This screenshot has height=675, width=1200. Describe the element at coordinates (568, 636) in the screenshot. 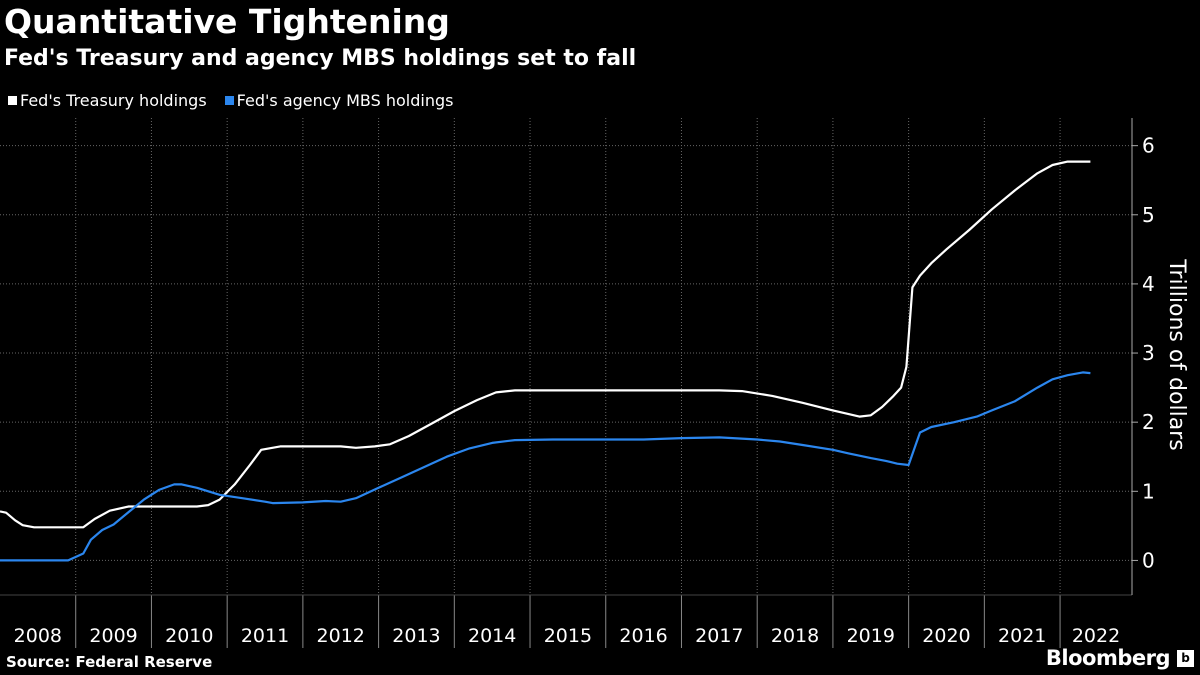

I see `x-tick-label: 2015` at that location.